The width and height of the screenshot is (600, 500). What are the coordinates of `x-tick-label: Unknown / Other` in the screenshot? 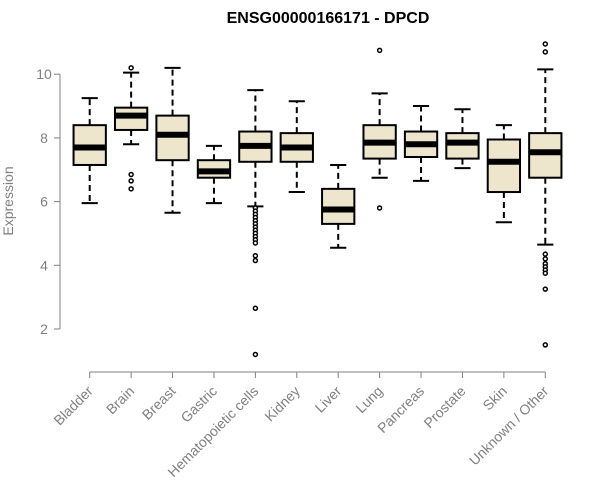 It's located at (509, 426).